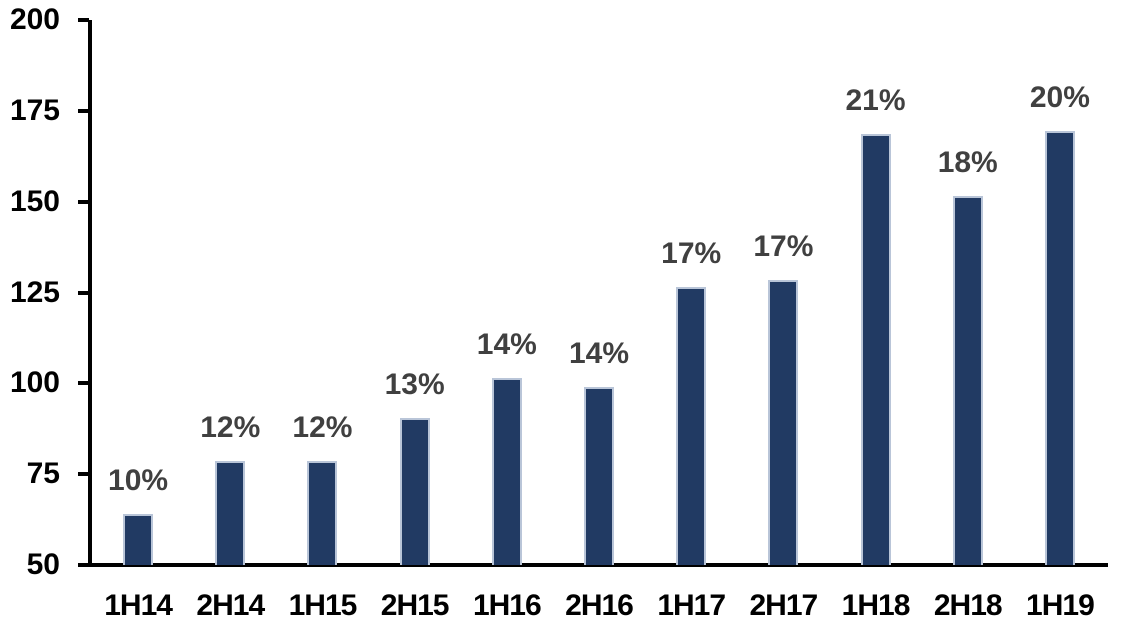 The height and width of the screenshot is (641, 1129). What do you see at coordinates (691, 605) in the screenshot?
I see `x-tick-label: 1H17` at bounding box center [691, 605].